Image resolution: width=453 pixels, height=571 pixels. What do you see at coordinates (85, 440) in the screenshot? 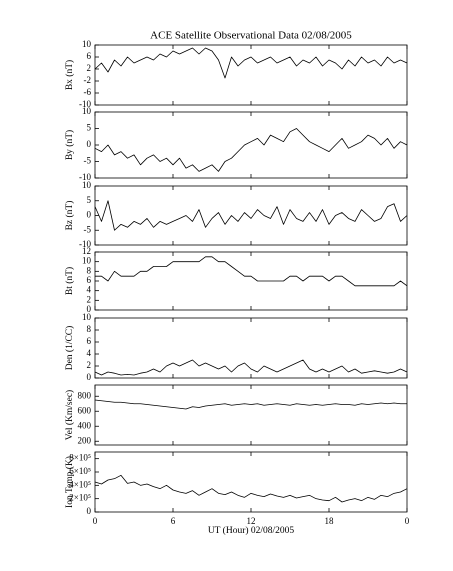
I see `y-tick-label: 200` at bounding box center [85, 440].